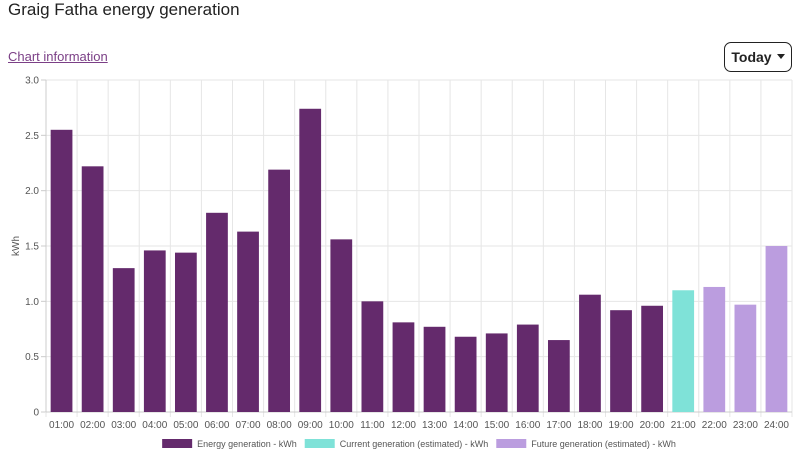 Image resolution: width=800 pixels, height=455 pixels. What do you see at coordinates (745, 425) in the screenshot?
I see `x-tick-label: 23:00` at bounding box center [745, 425].